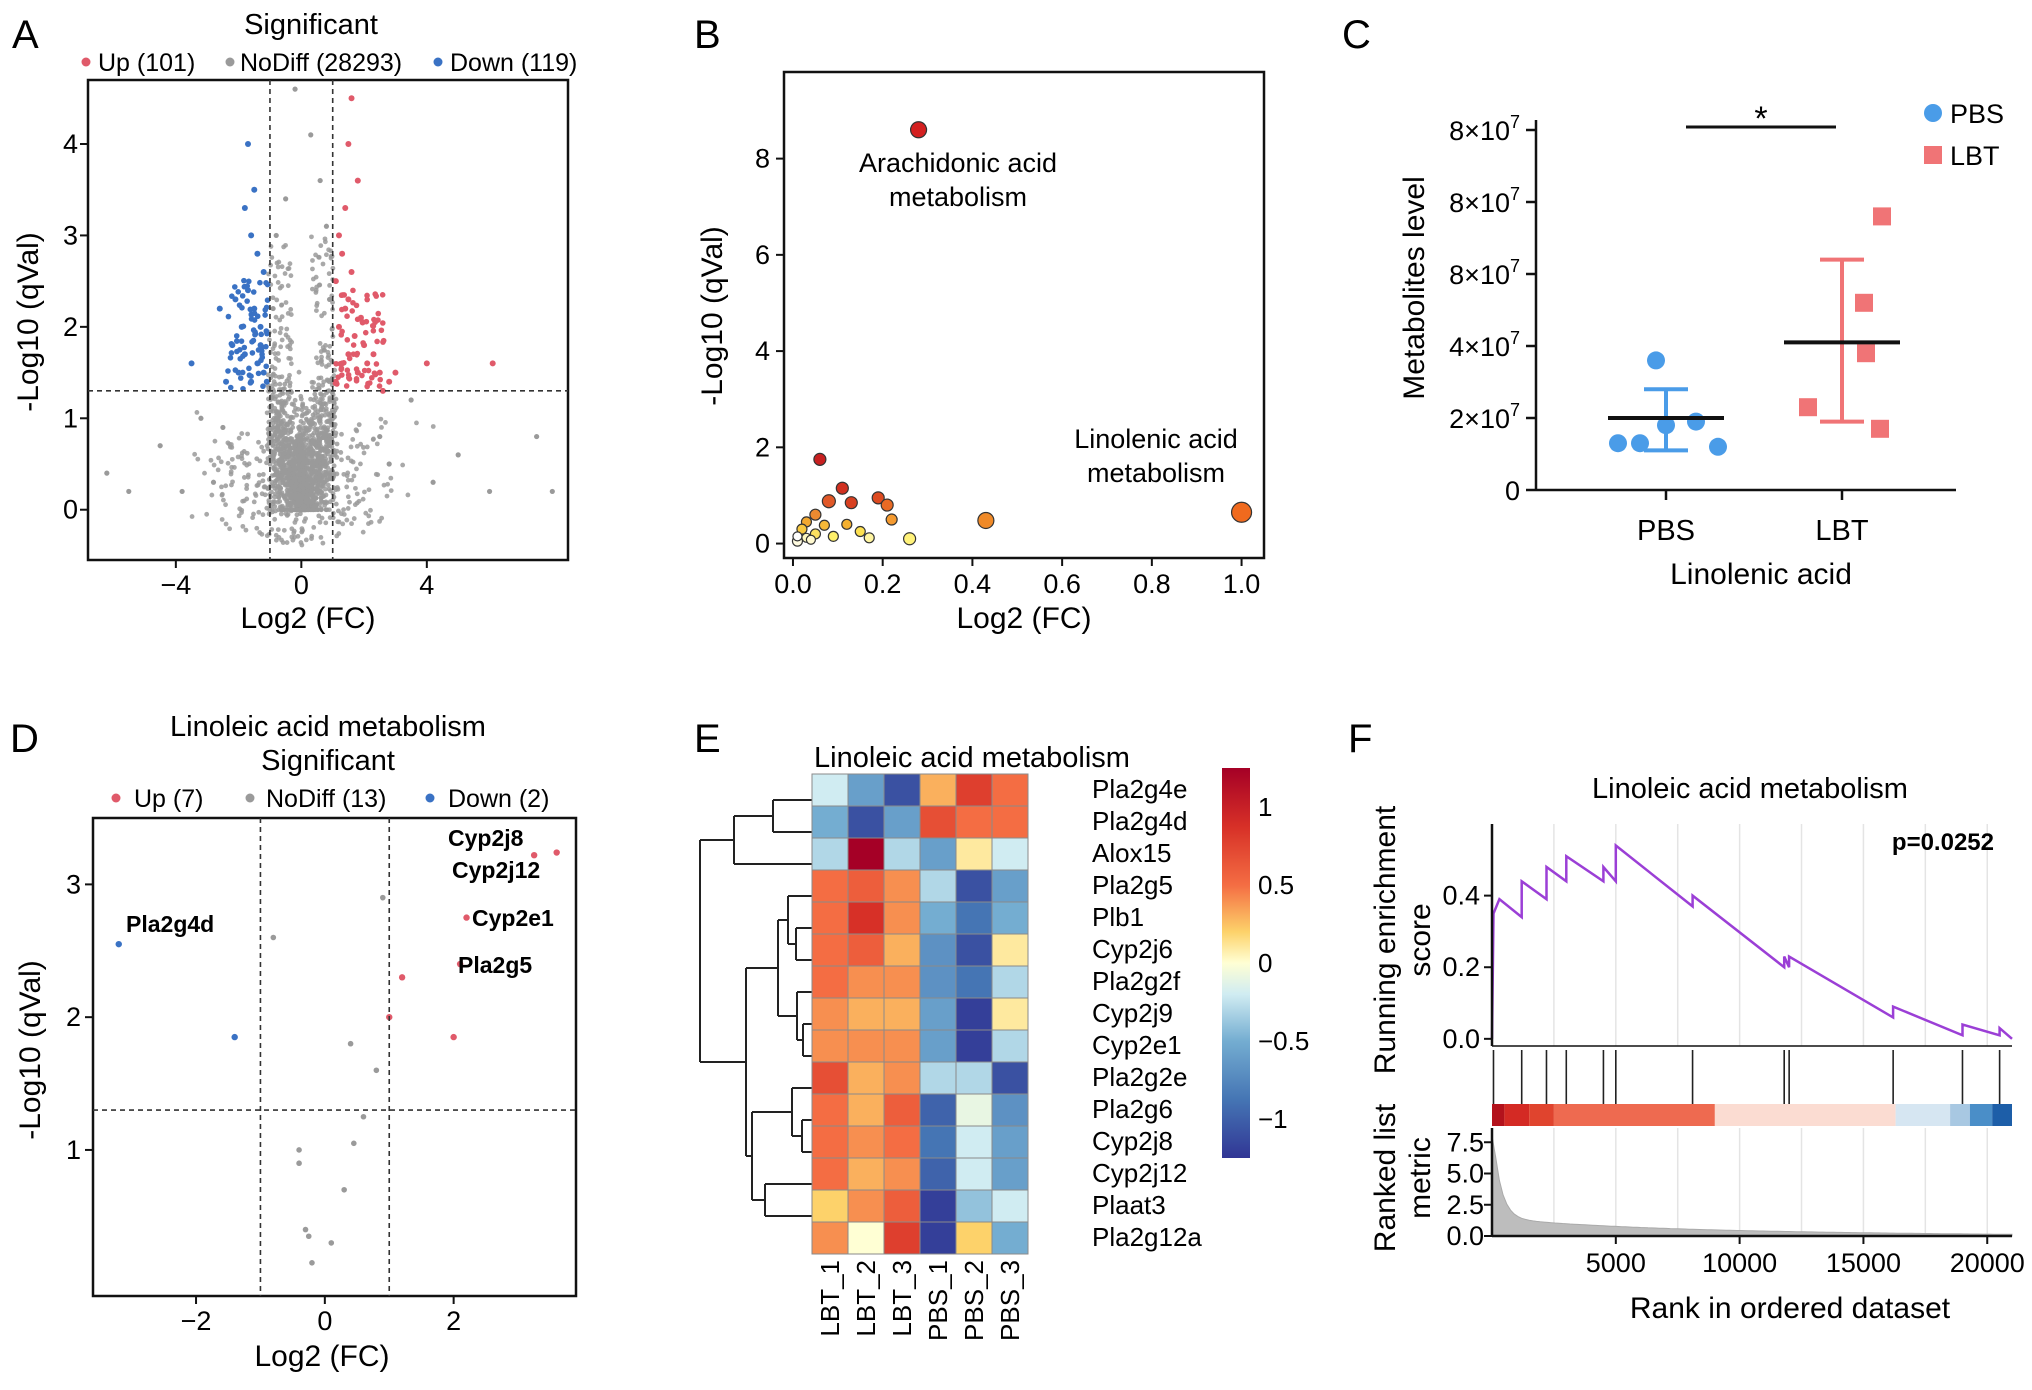 The width and height of the screenshot is (2032, 1390). What do you see at coordinates (321, 1356) in the screenshot?
I see `panel-d-xlabel: Log2 (FC)` at bounding box center [321, 1356].